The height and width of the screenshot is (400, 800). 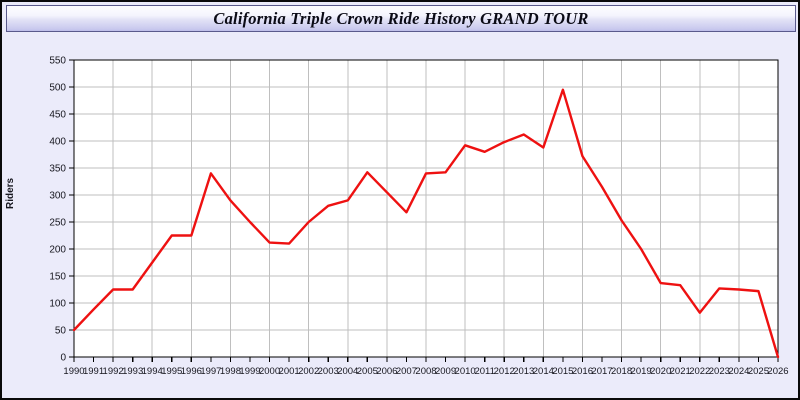 I want to click on svg-text: 50, so click(x=61, y=331).